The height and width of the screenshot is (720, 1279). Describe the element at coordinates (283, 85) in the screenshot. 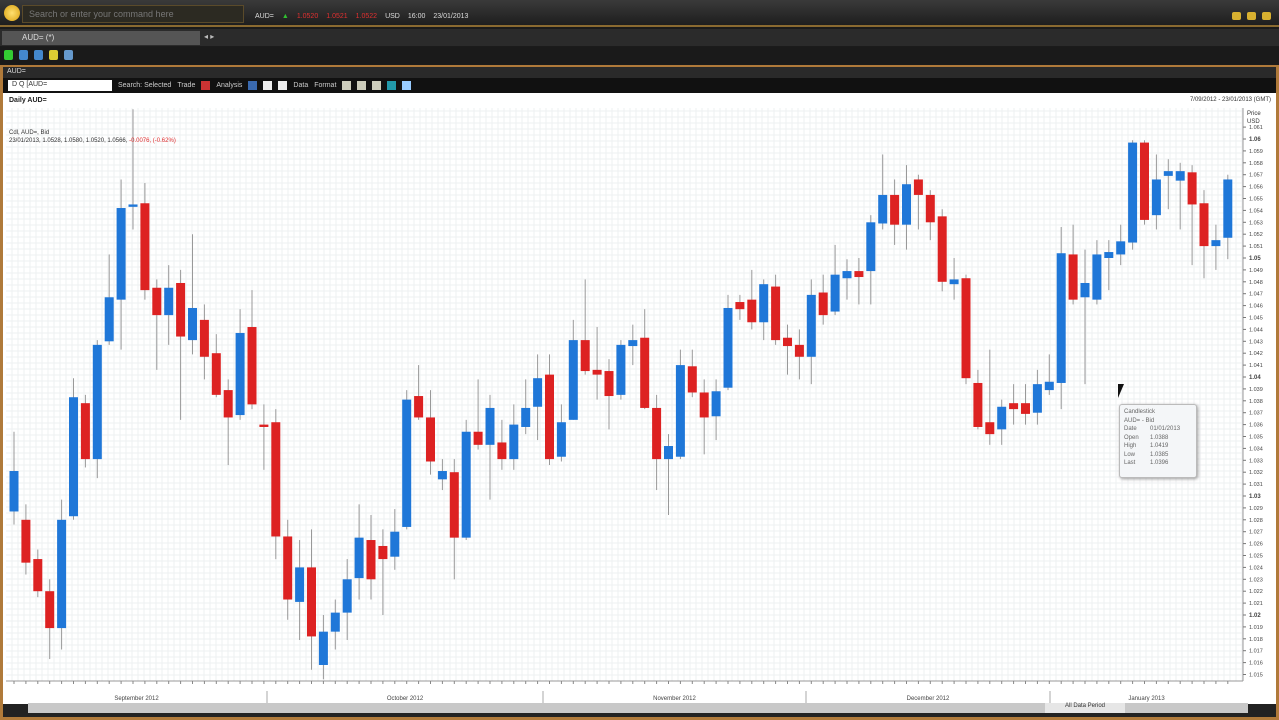

I see `erase-icon` at that location.